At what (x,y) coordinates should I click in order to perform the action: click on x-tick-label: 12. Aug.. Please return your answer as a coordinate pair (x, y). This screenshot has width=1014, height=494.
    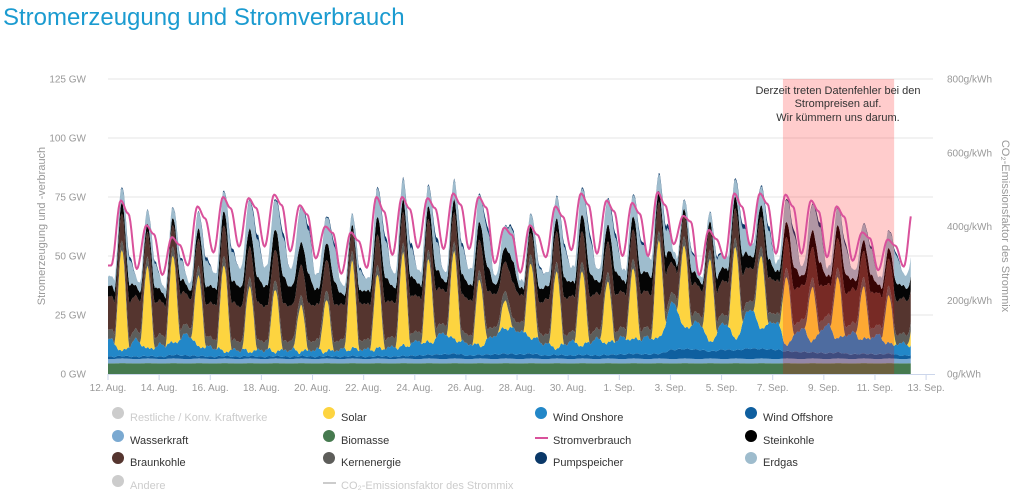
    Looking at the image, I should click on (108, 388).